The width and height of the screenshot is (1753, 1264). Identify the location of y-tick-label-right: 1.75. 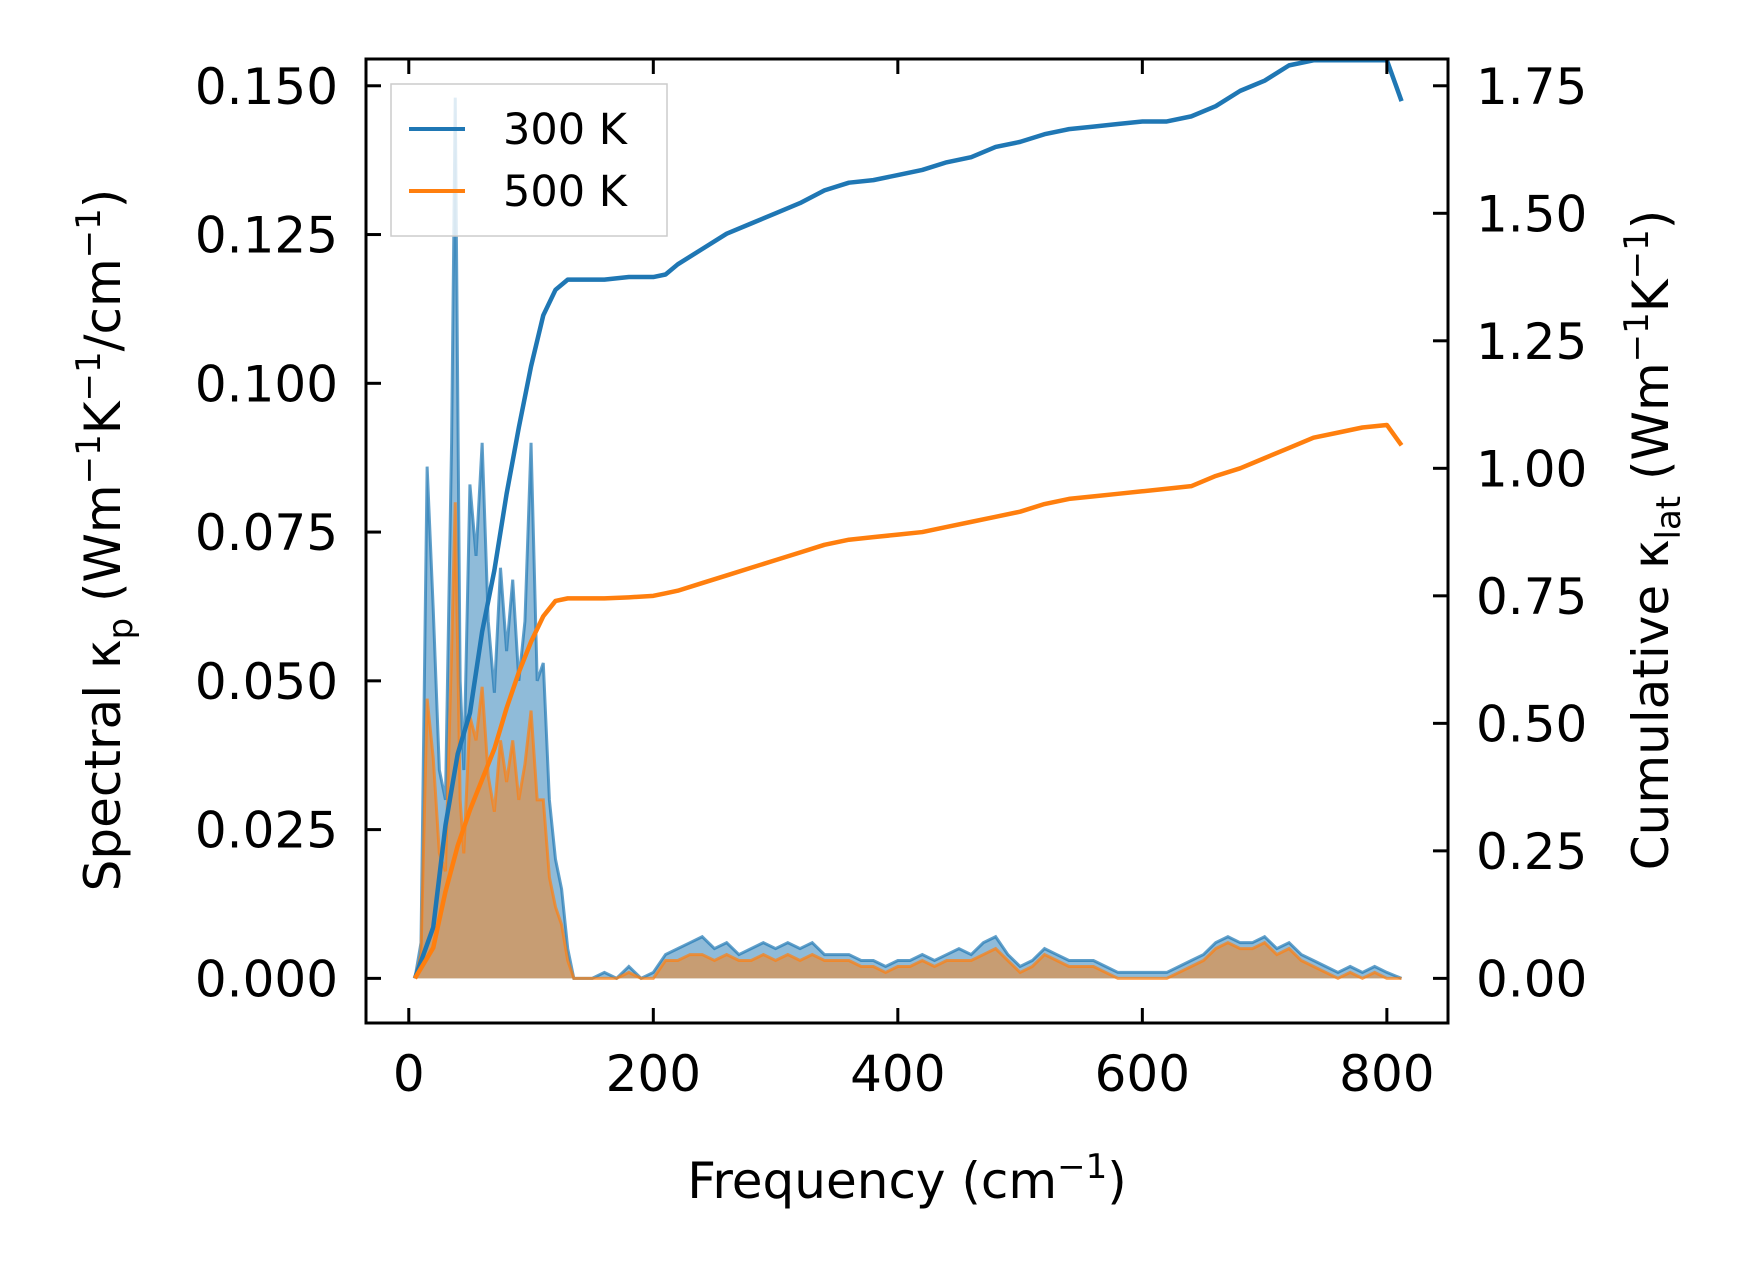
(1531, 87).